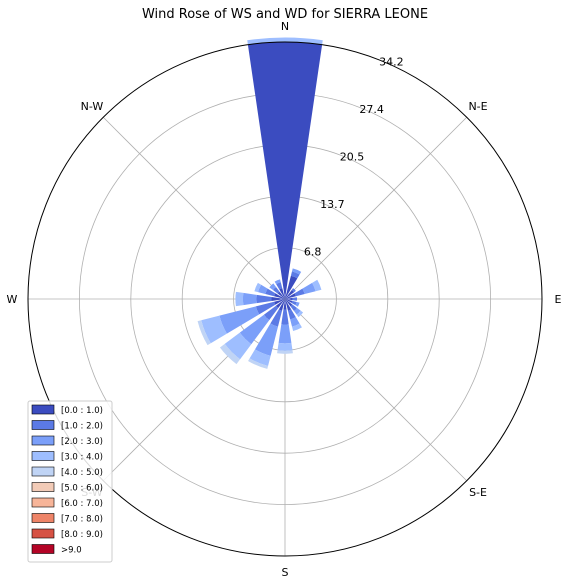  I want to click on wind-bars, so click(260, 203).